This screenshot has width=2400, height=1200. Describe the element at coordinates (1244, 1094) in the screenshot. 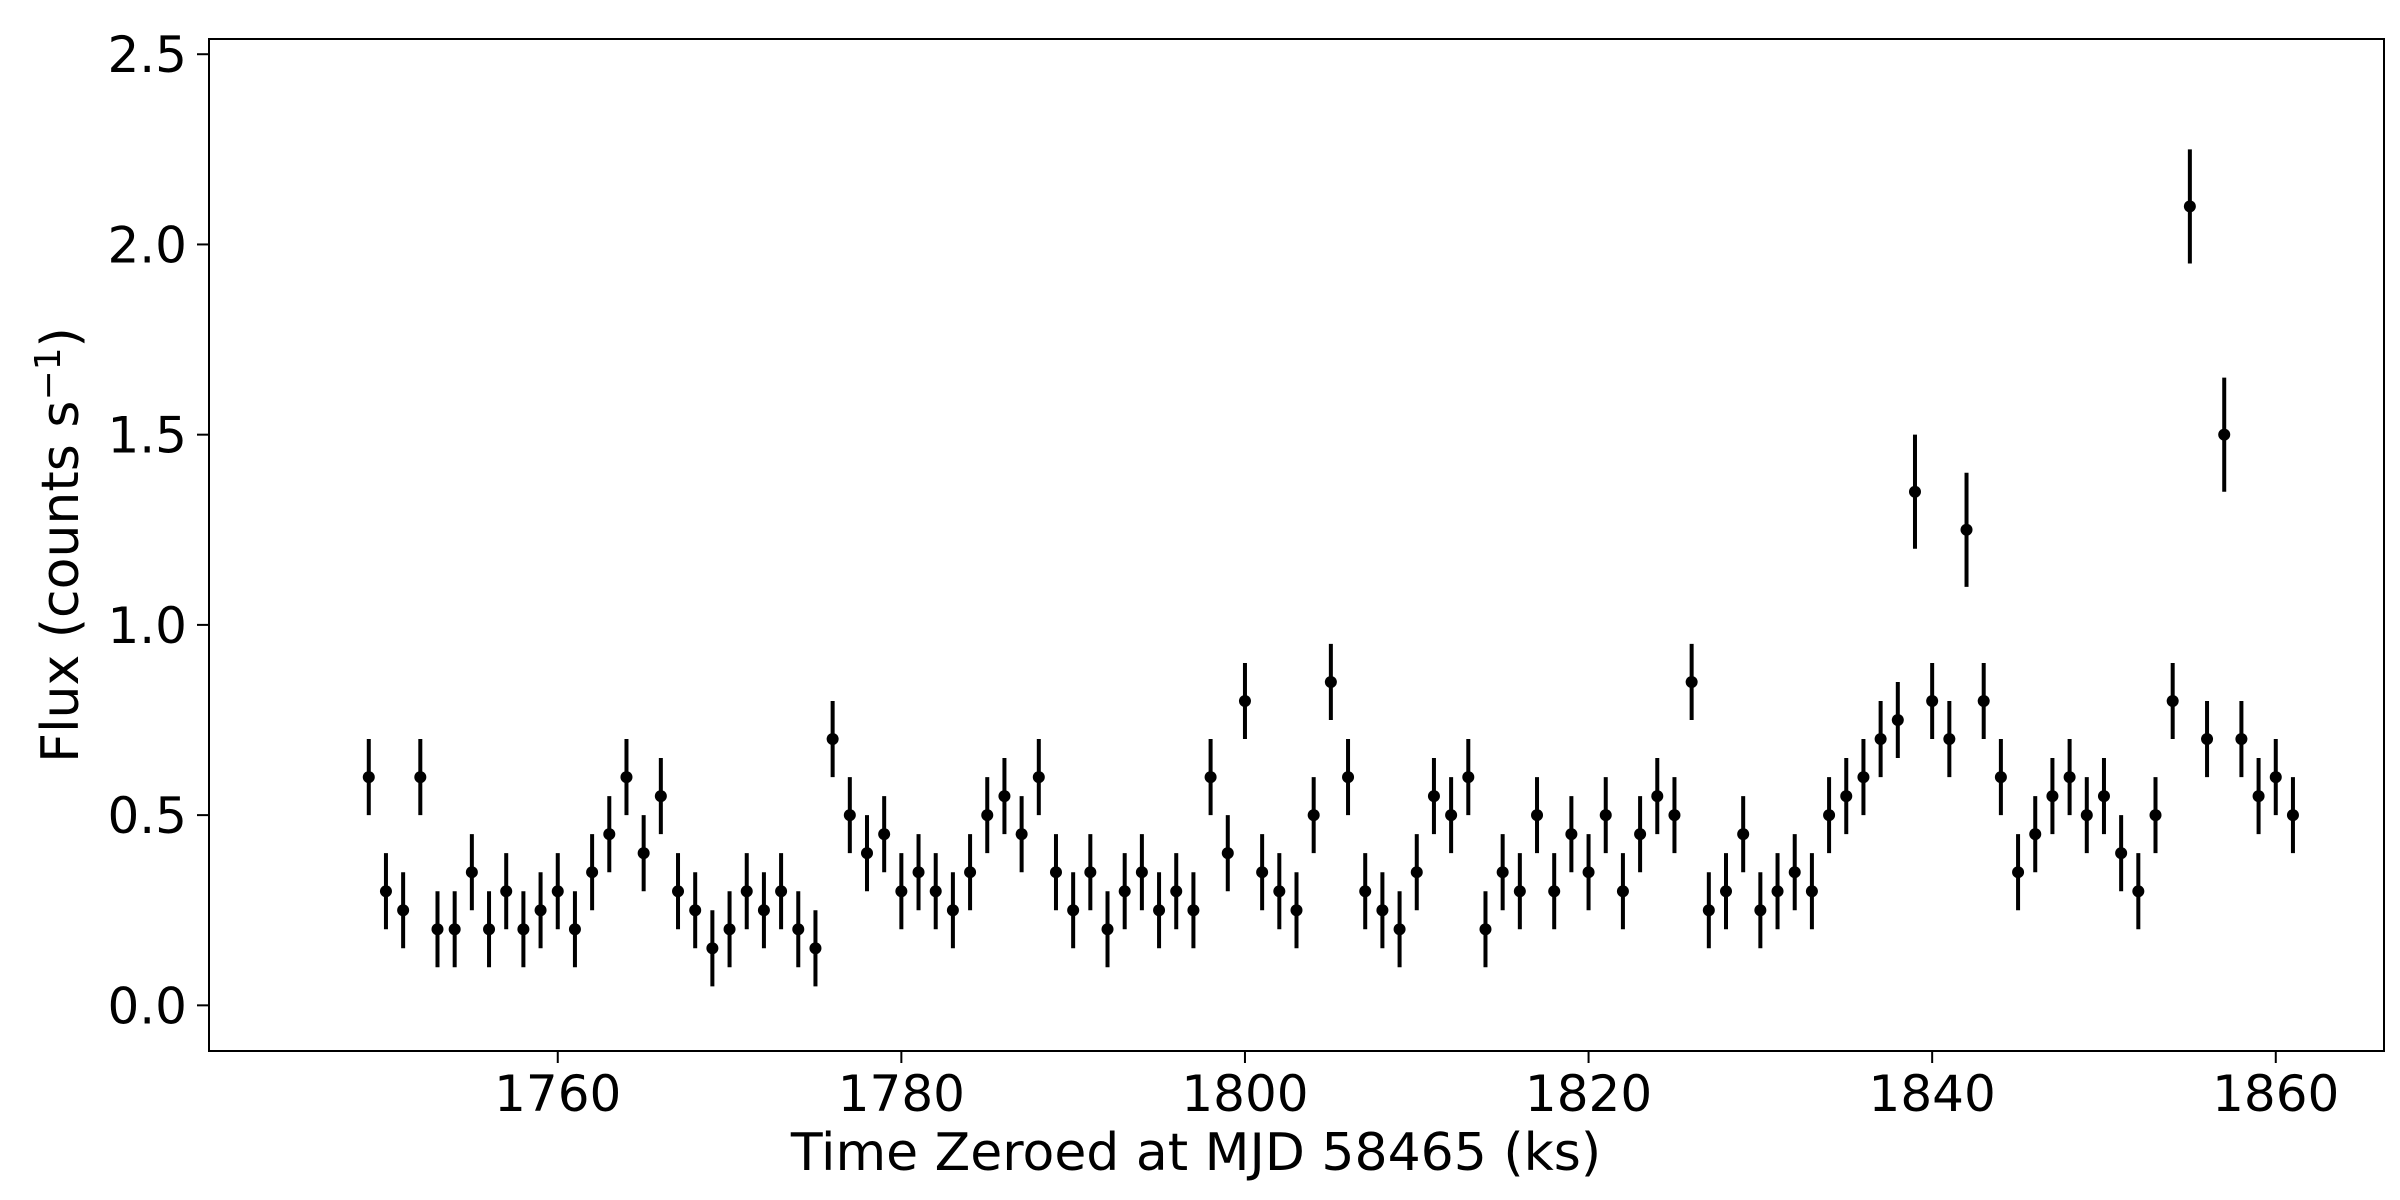

I see `x-tick-label: 1800` at that location.